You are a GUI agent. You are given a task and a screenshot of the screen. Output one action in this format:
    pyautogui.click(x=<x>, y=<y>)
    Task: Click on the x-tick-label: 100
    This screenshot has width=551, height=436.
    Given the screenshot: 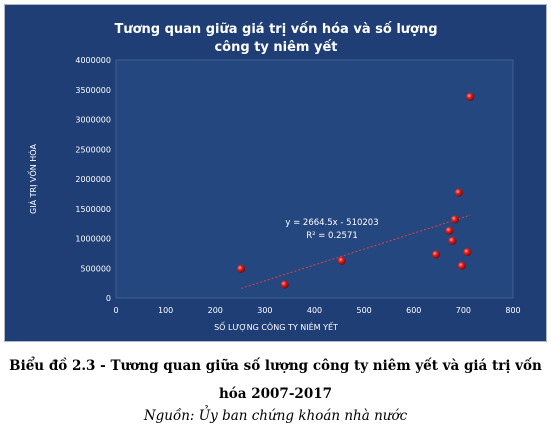 What is the action you would take?
    pyautogui.click(x=165, y=310)
    